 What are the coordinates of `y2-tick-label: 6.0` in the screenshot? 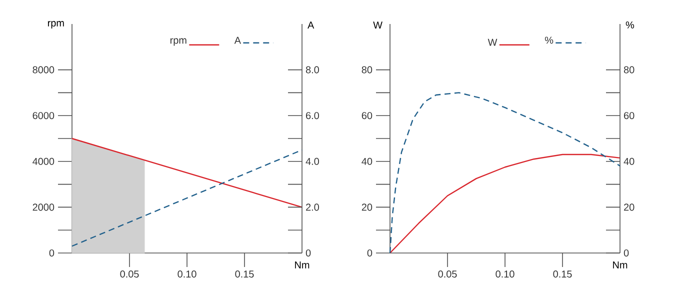 It's located at (312, 116).